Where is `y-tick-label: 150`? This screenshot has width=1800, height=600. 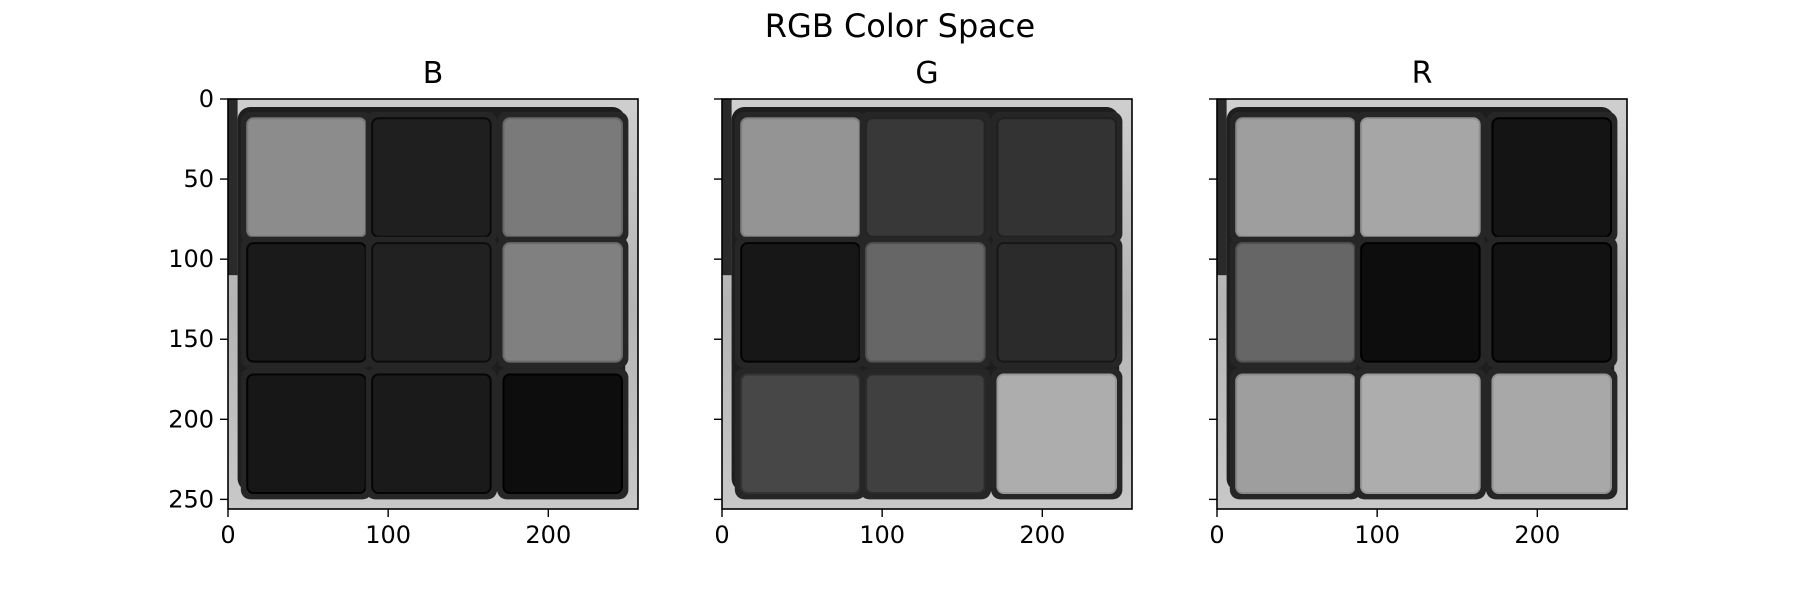 y-tick-label: 150 is located at coordinates (191, 339).